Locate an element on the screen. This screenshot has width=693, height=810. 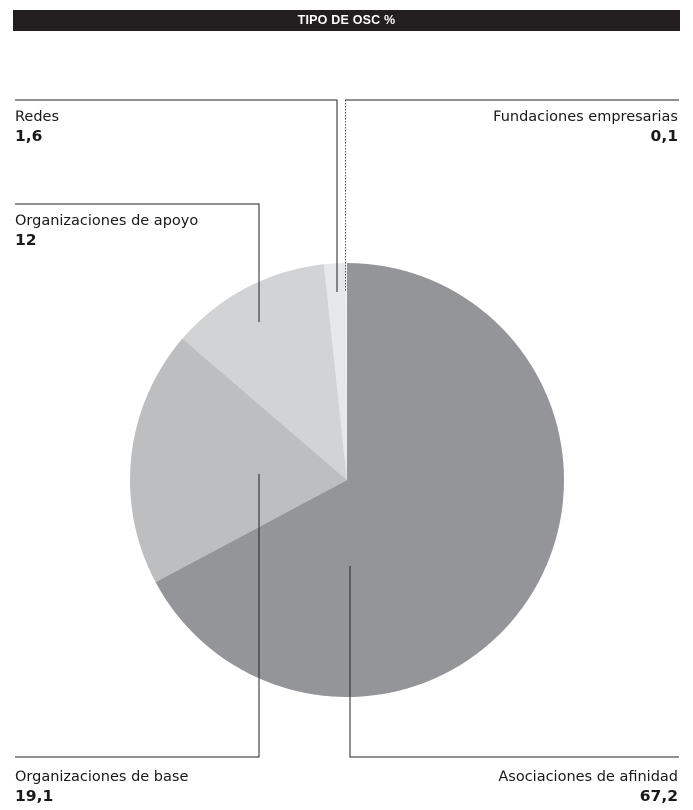
slice-label-name: Organizaciones de apoyo is located at coordinates (107, 221).